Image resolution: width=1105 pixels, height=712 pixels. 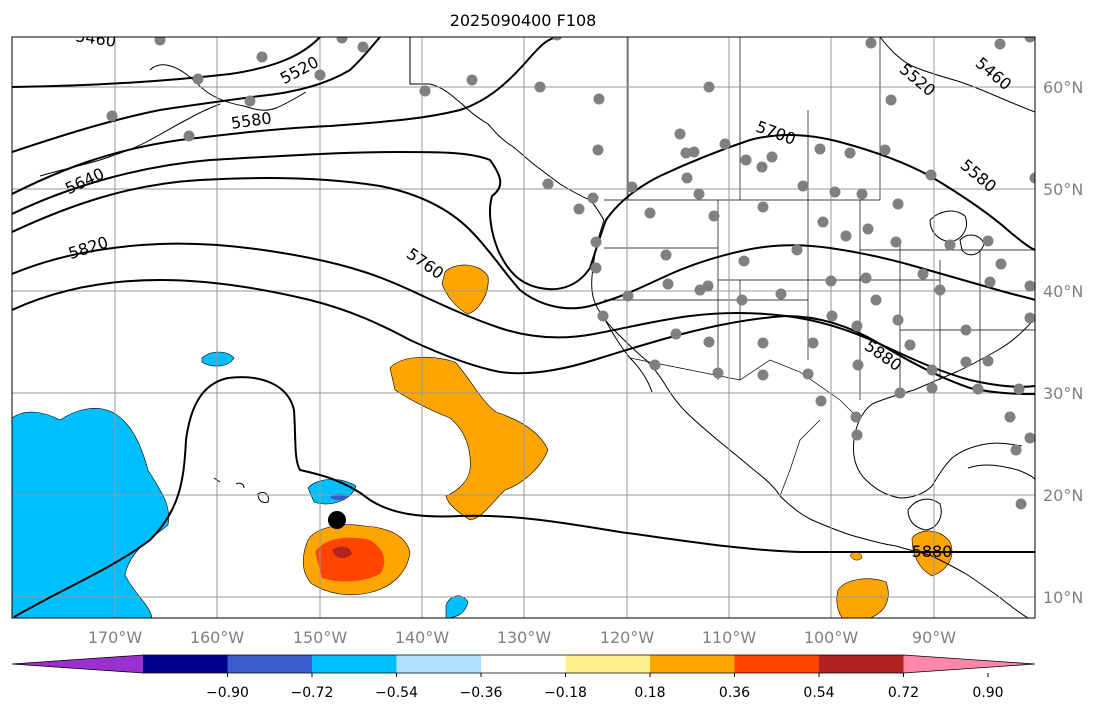 I want to click on colorbar-tick-label: −0.36, so click(x=481, y=693).